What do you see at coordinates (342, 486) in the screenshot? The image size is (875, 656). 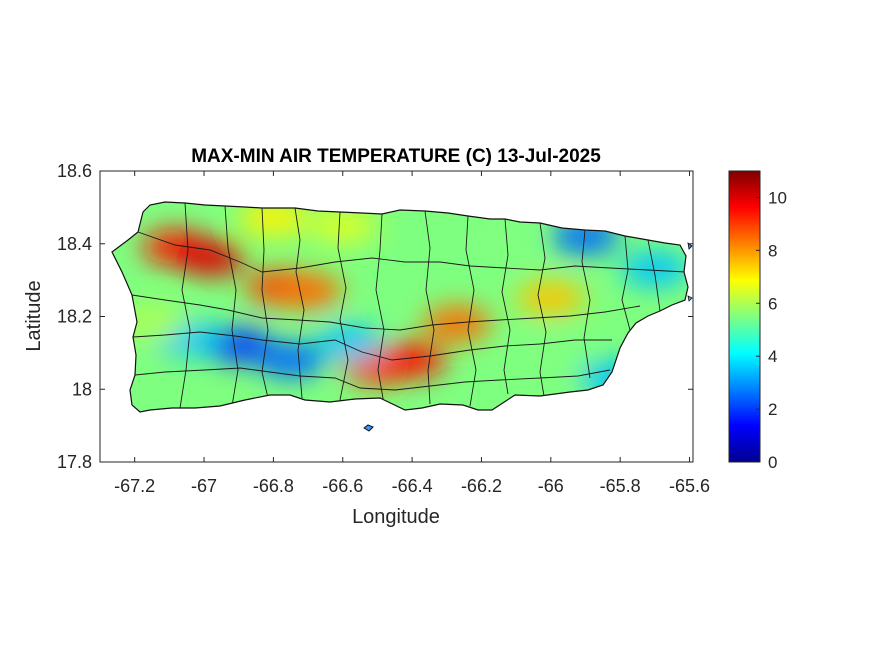 I see `x-tick-label: -66.6` at bounding box center [342, 486].